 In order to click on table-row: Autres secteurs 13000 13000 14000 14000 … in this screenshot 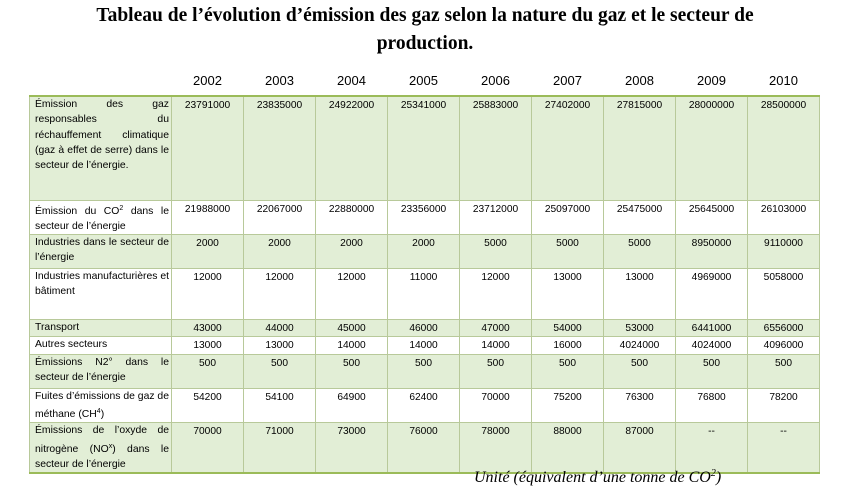, I will do `click(424, 345)`.